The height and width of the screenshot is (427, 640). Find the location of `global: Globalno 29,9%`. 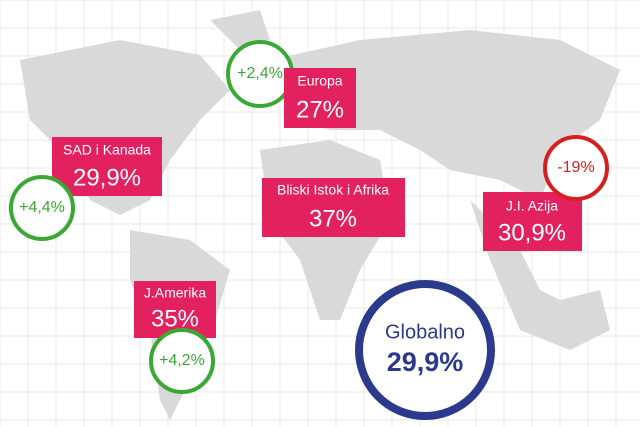

global: Globalno 29,9% is located at coordinates (425, 350).